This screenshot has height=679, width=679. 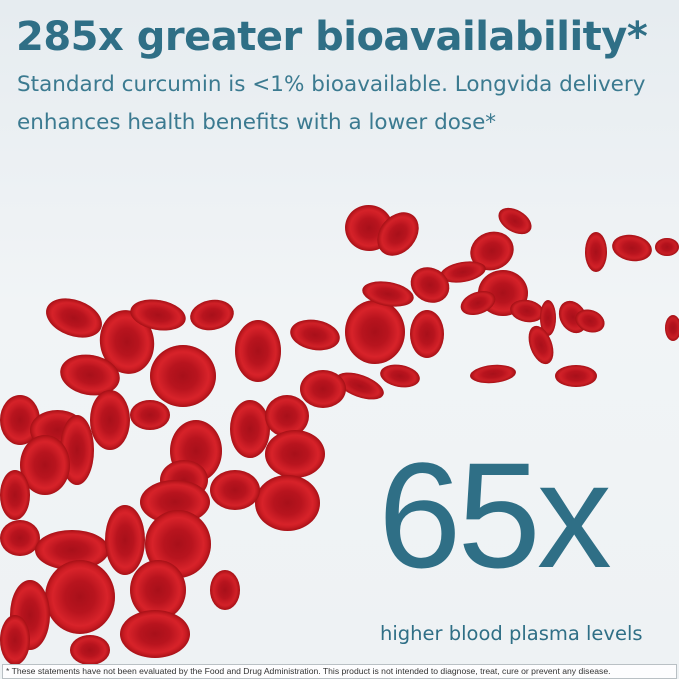 What do you see at coordinates (511, 633) in the screenshot?
I see `stat-caption: higher blood plasma levels` at bounding box center [511, 633].